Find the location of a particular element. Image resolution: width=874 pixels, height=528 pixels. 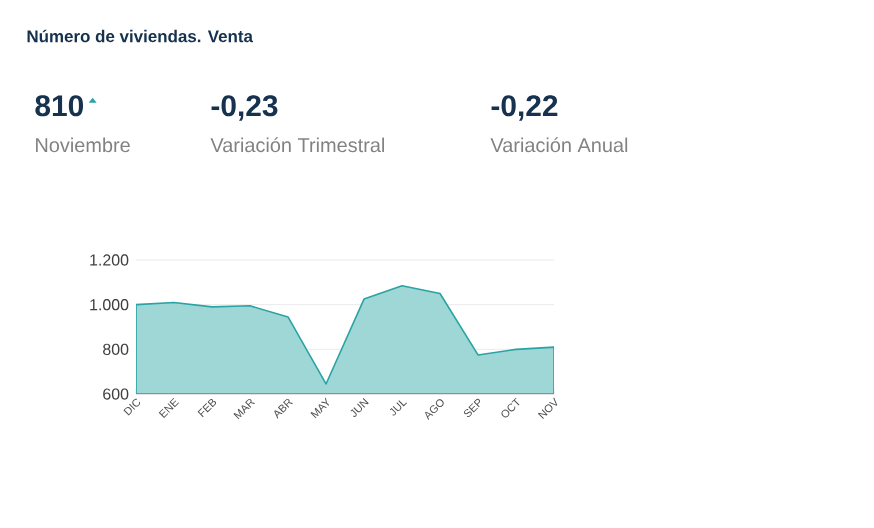

text: Noviembre is located at coordinates (83, 145).